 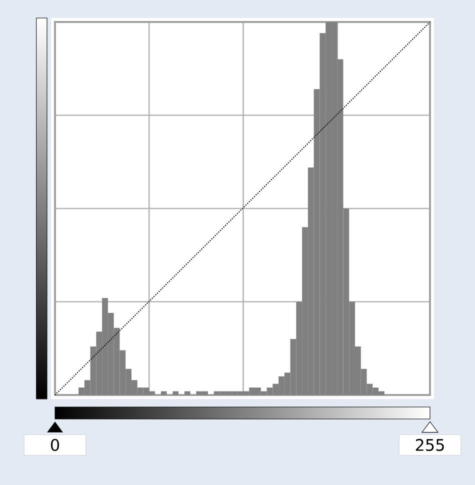 I want to click on x-tick-label: 0, so click(x=55, y=445).